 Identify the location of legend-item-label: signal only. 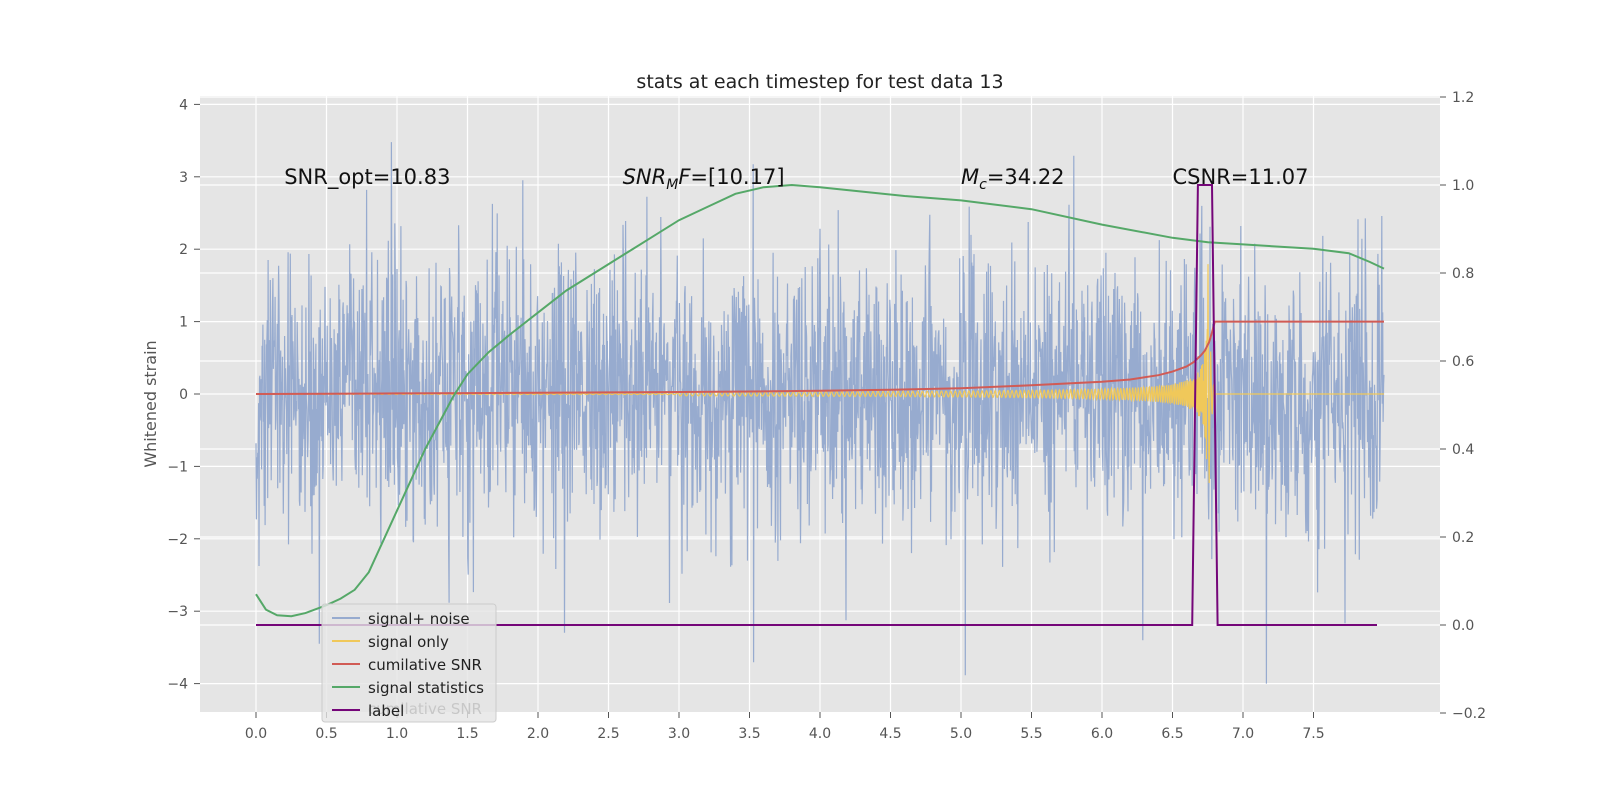
(408, 642).